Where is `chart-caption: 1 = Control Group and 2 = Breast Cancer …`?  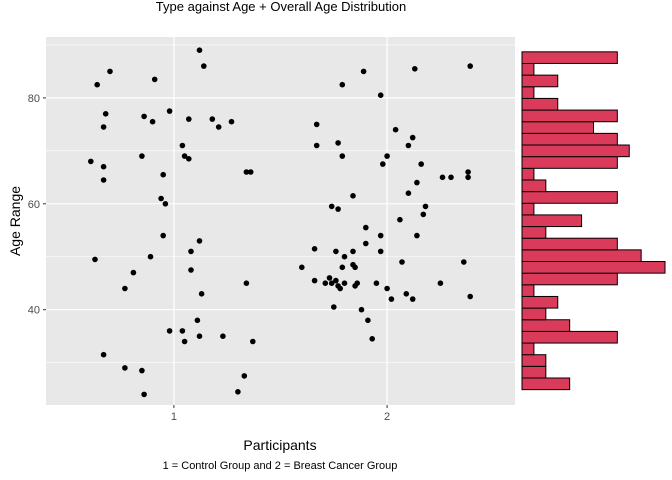 chart-caption: 1 = Control Group and 2 = Breast Cancer … is located at coordinates (280, 466).